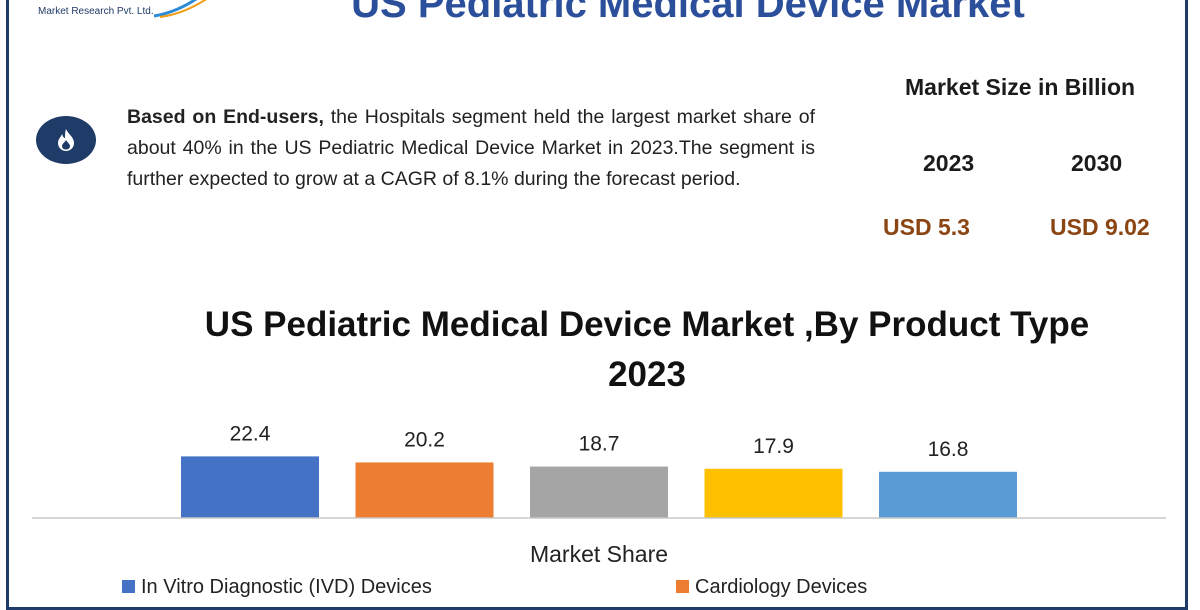  What do you see at coordinates (286, 587) in the screenshot?
I see `legend-label: In Vitro Diagnostic (IVD) Devices` at bounding box center [286, 587].